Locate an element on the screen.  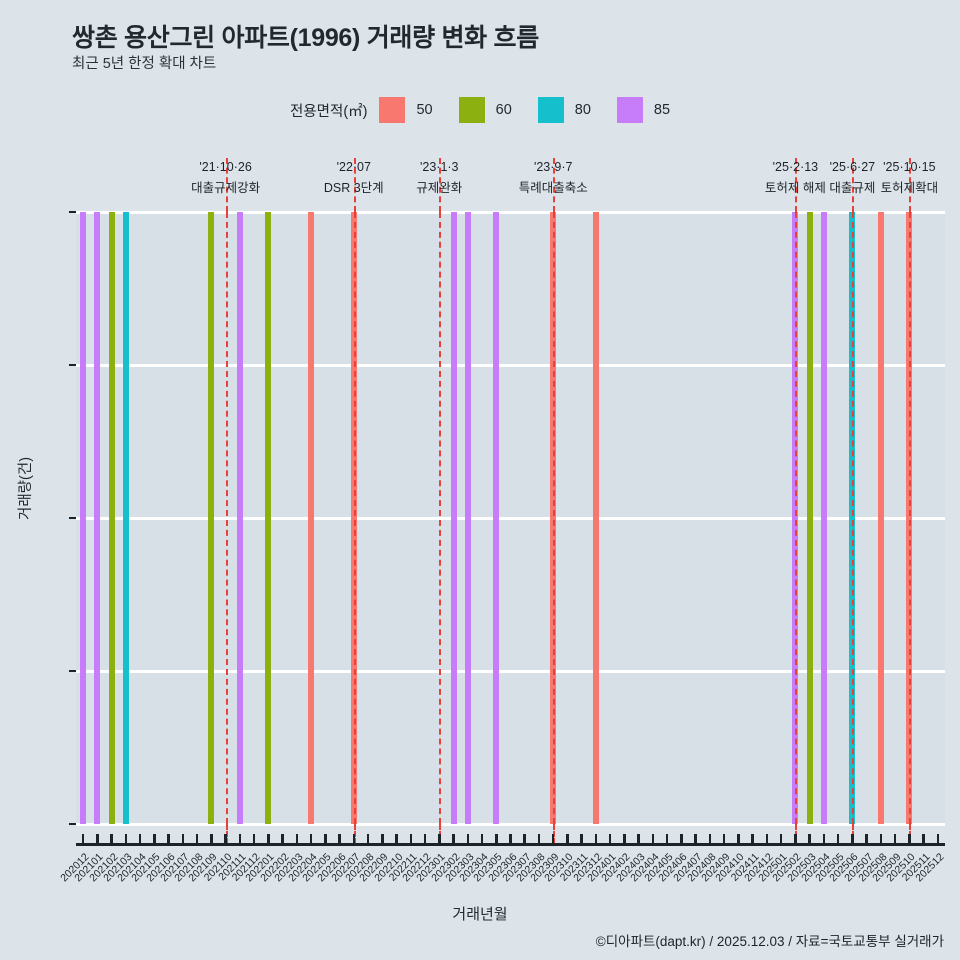
x-axis-label: 거래년월 is located at coordinates (480, 914).